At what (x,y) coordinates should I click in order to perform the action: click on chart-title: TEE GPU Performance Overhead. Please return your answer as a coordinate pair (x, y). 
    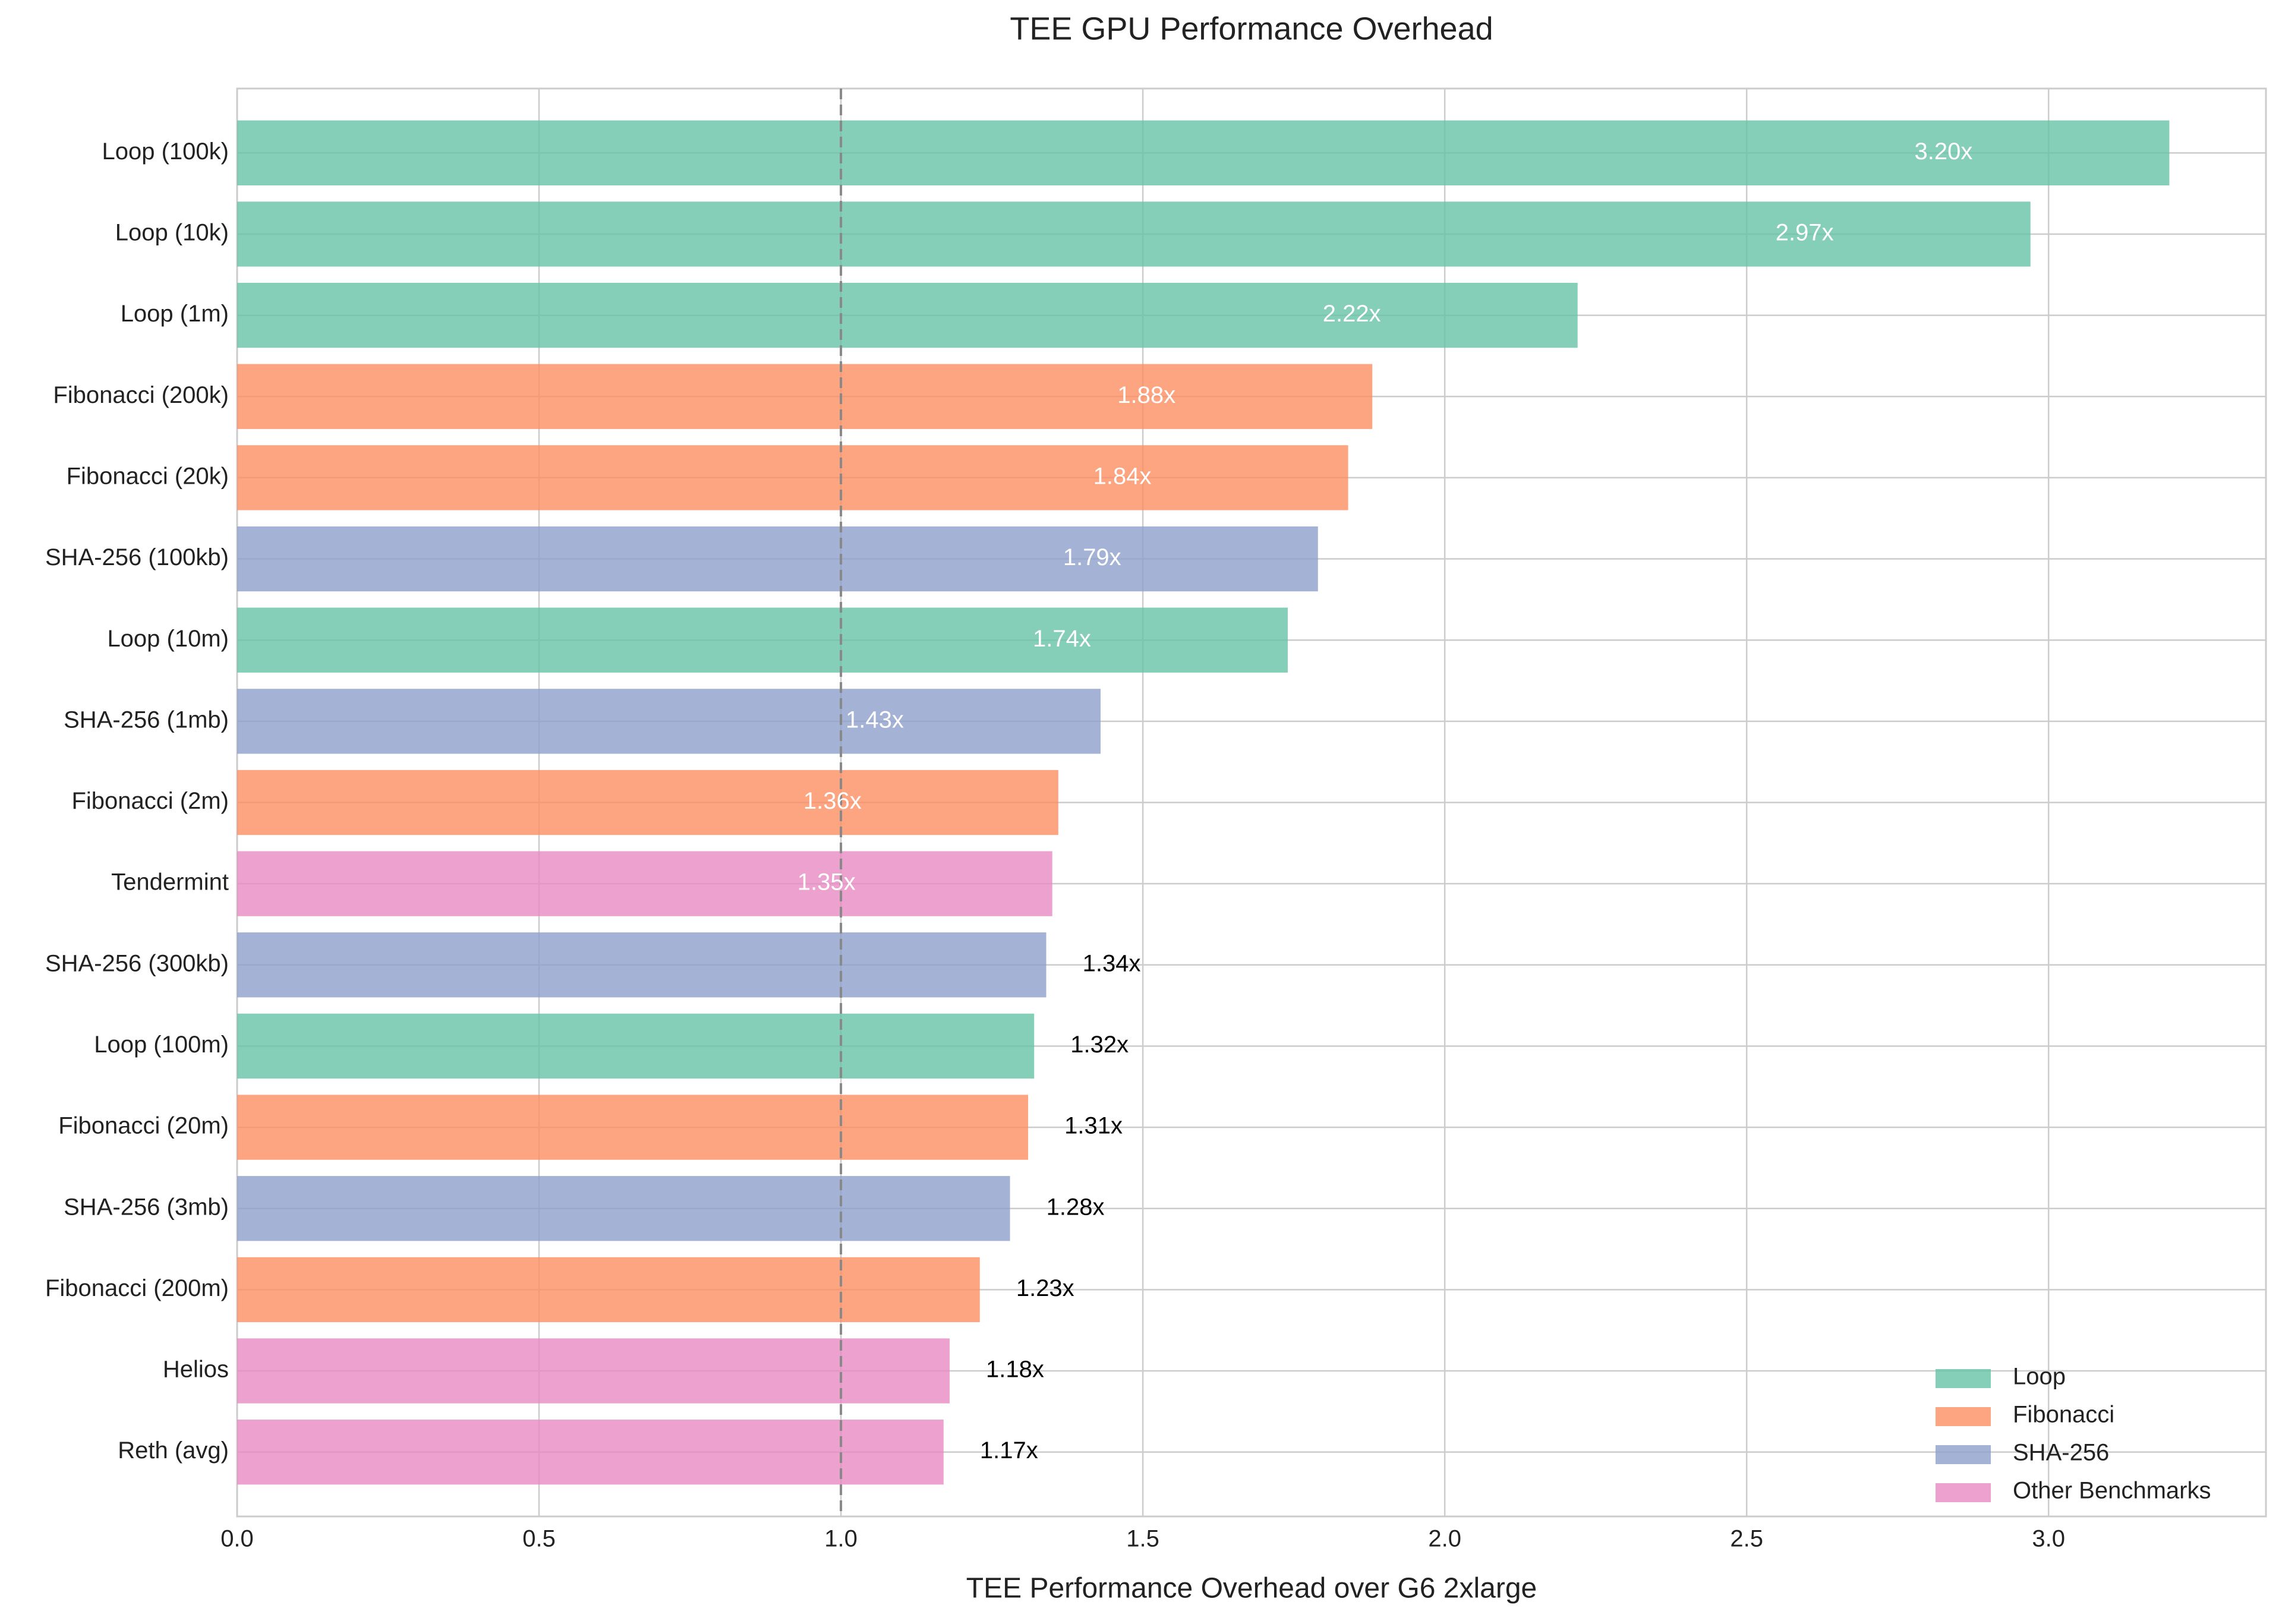
    Looking at the image, I should click on (1251, 28).